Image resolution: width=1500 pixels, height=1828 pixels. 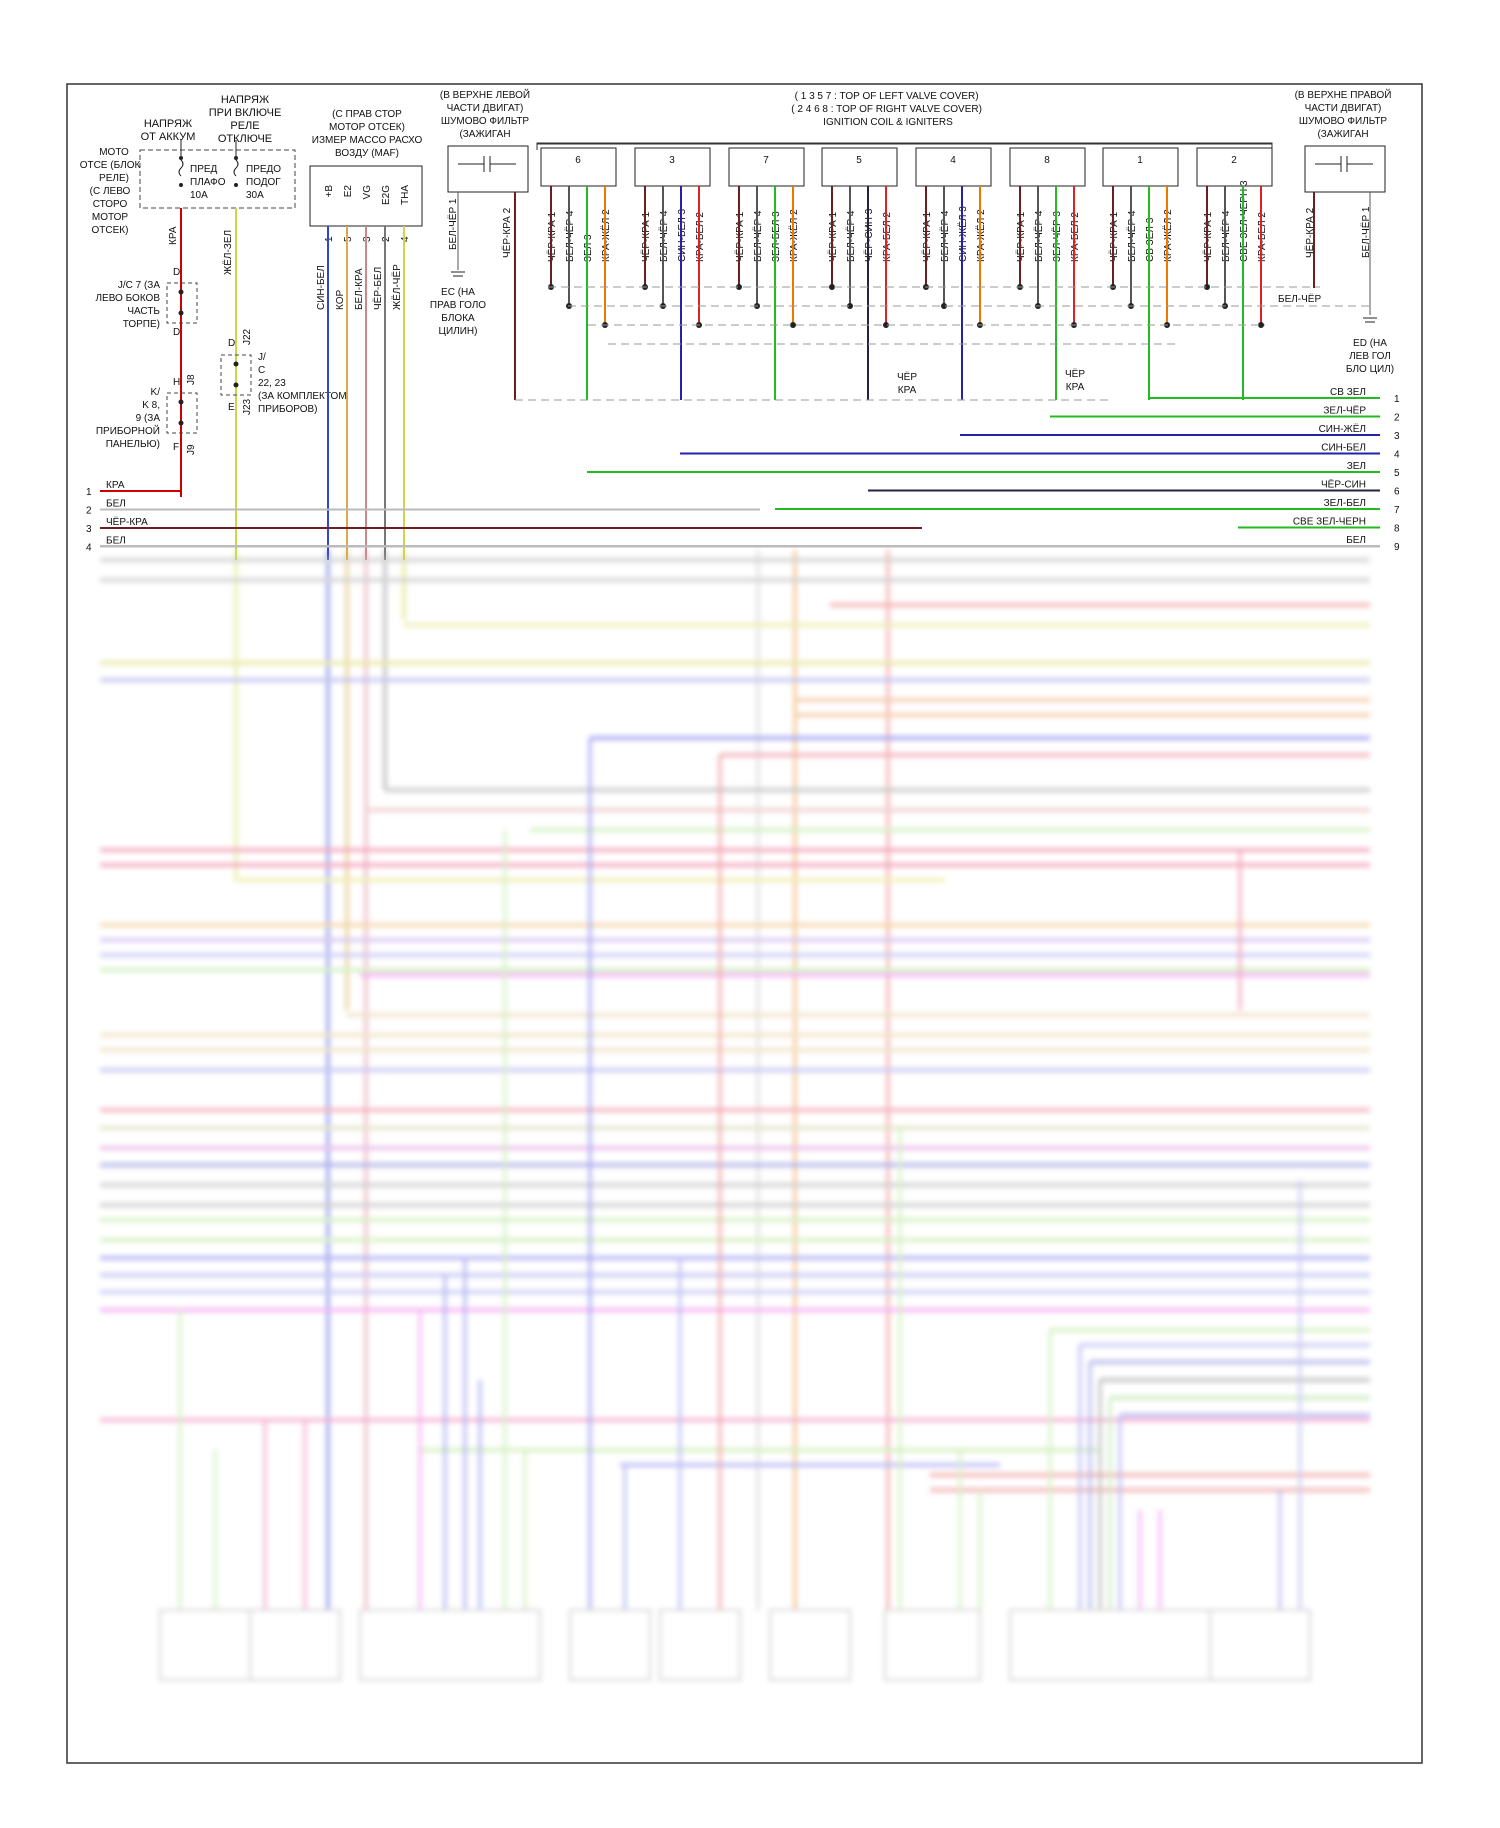 I want to click on right-output-number: 2, so click(x=1397, y=418).